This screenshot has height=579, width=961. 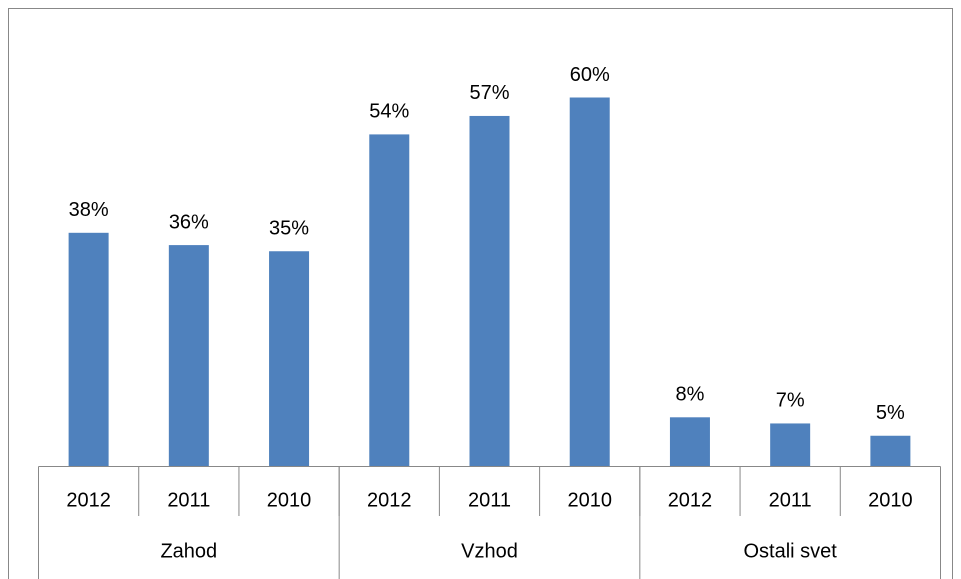 What do you see at coordinates (590, 75) in the screenshot?
I see `data-label: 60%` at bounding box center [590, 75].